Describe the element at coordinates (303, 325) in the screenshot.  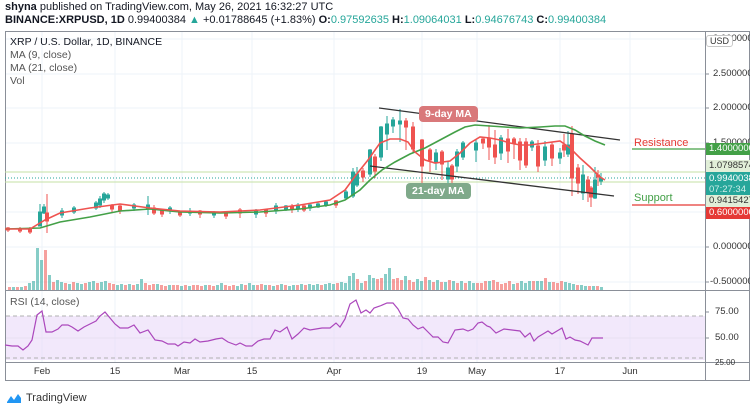
I see `rsi-line` at that location.